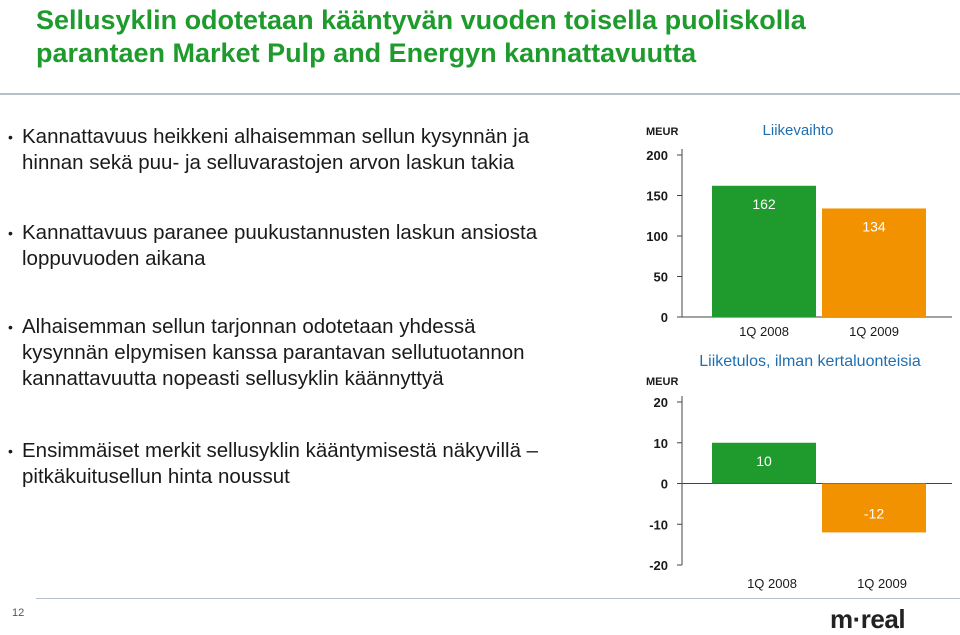 The image size is (960, 635). What do you see at coordinates (868, 619) in the screenshot?
I see `company-logo: m·real` at bounding box center [868, 619].